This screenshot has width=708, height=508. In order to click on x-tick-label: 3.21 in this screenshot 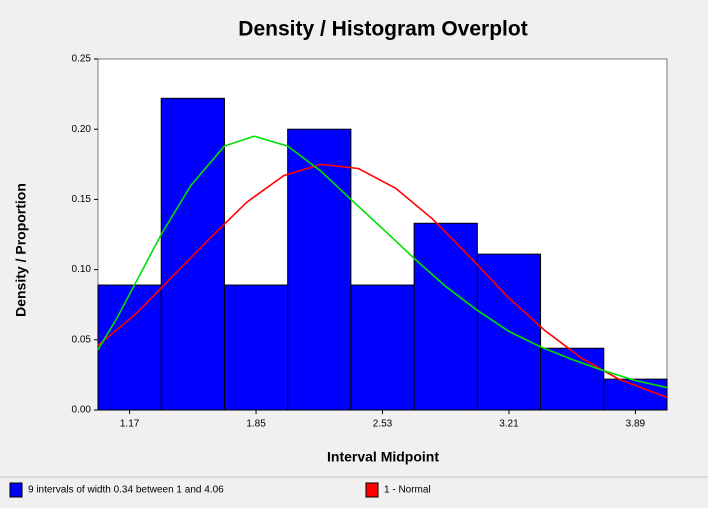, I will do `click(509, 424)`.